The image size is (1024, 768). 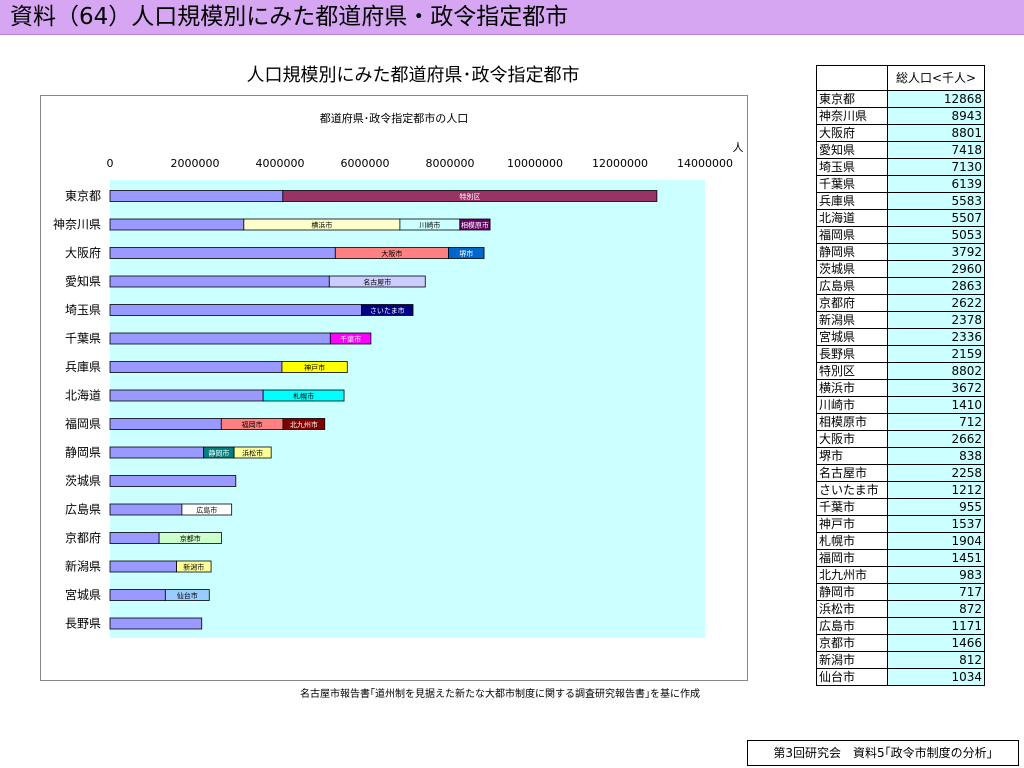 I want to click on table-row: 神奈川県 8943, so click(x=900, y=116).